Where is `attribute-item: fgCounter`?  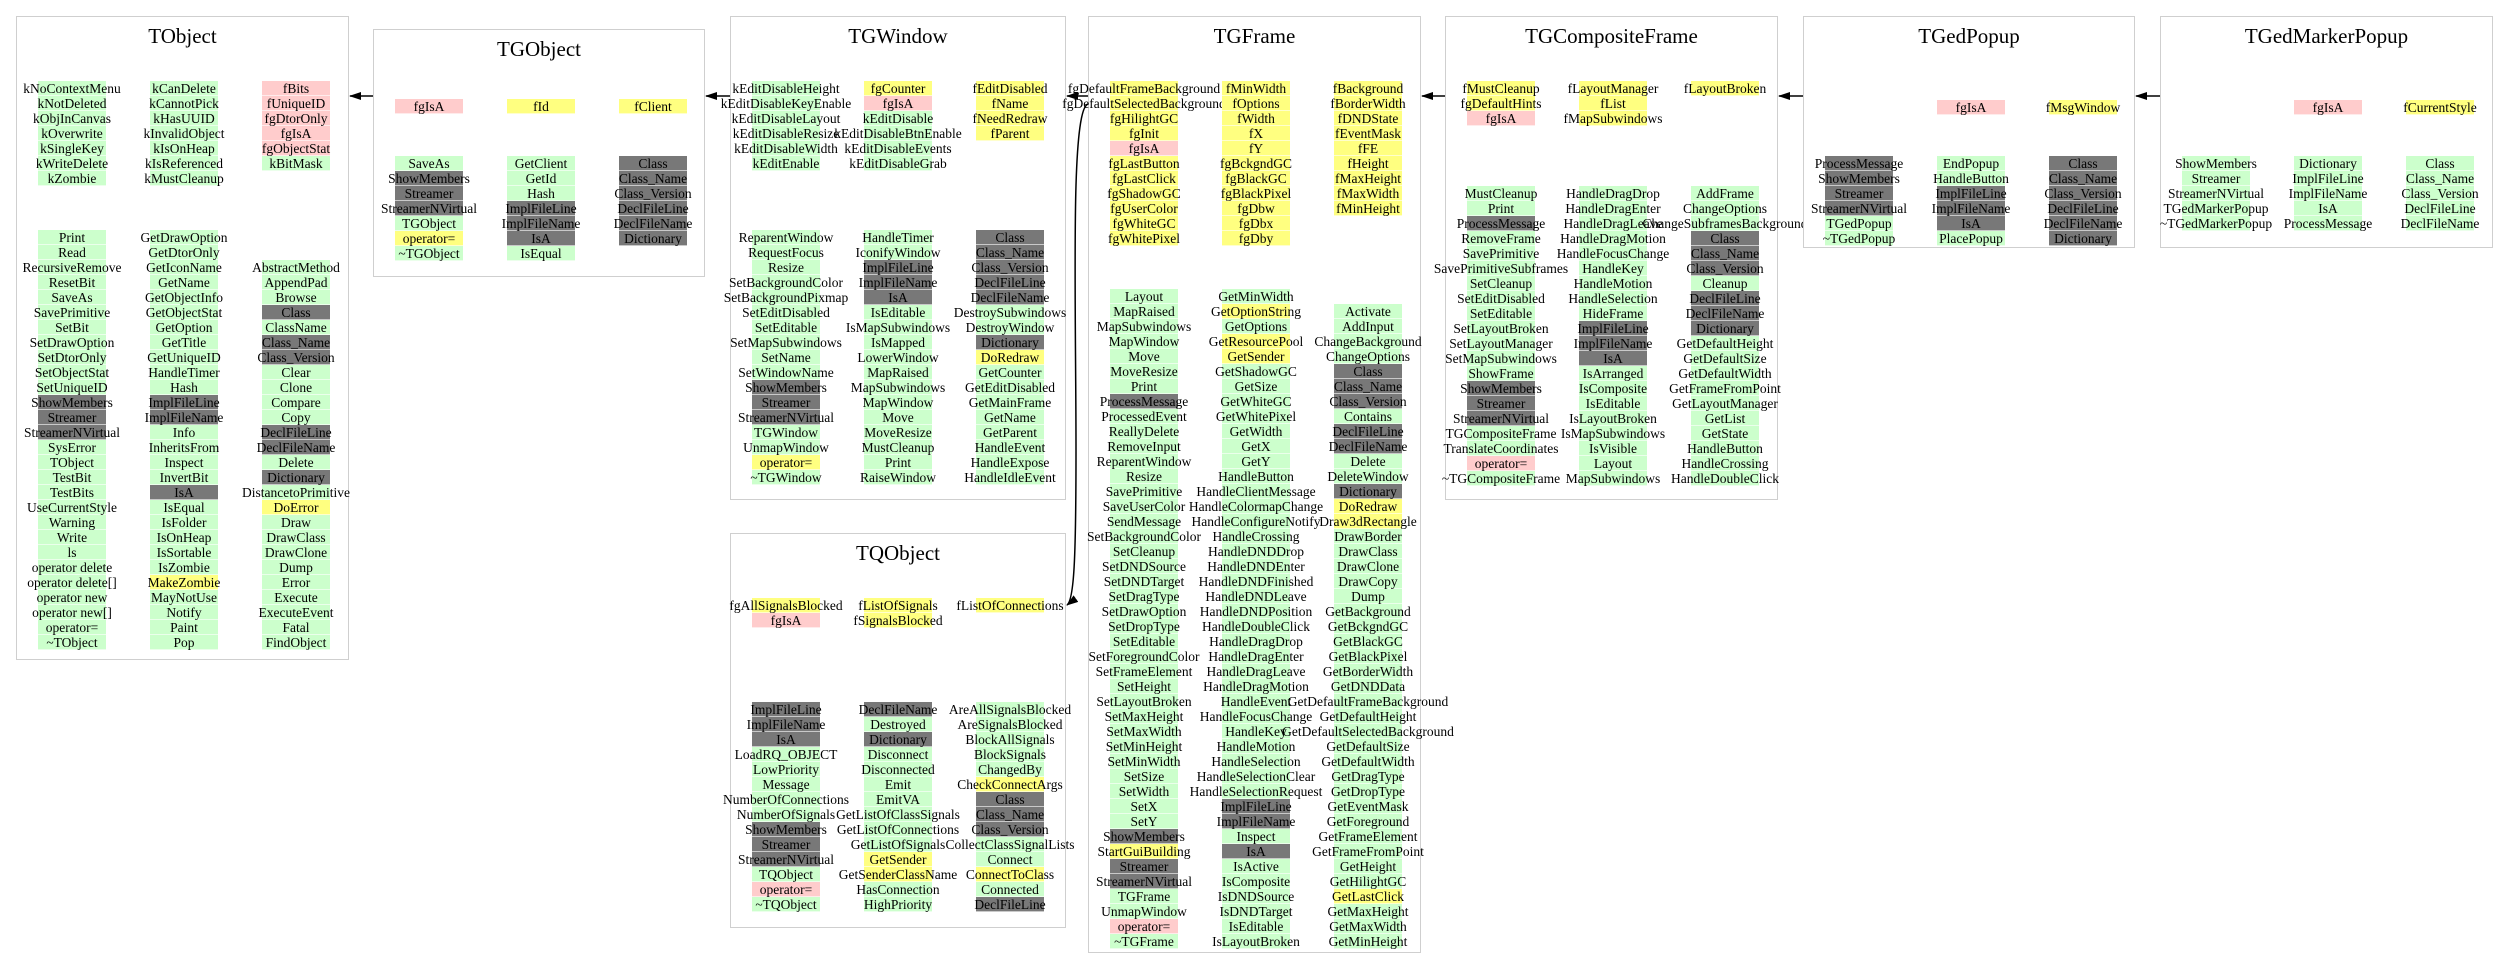
attribute-item: fgCounter is located at coordinates (898, 88).